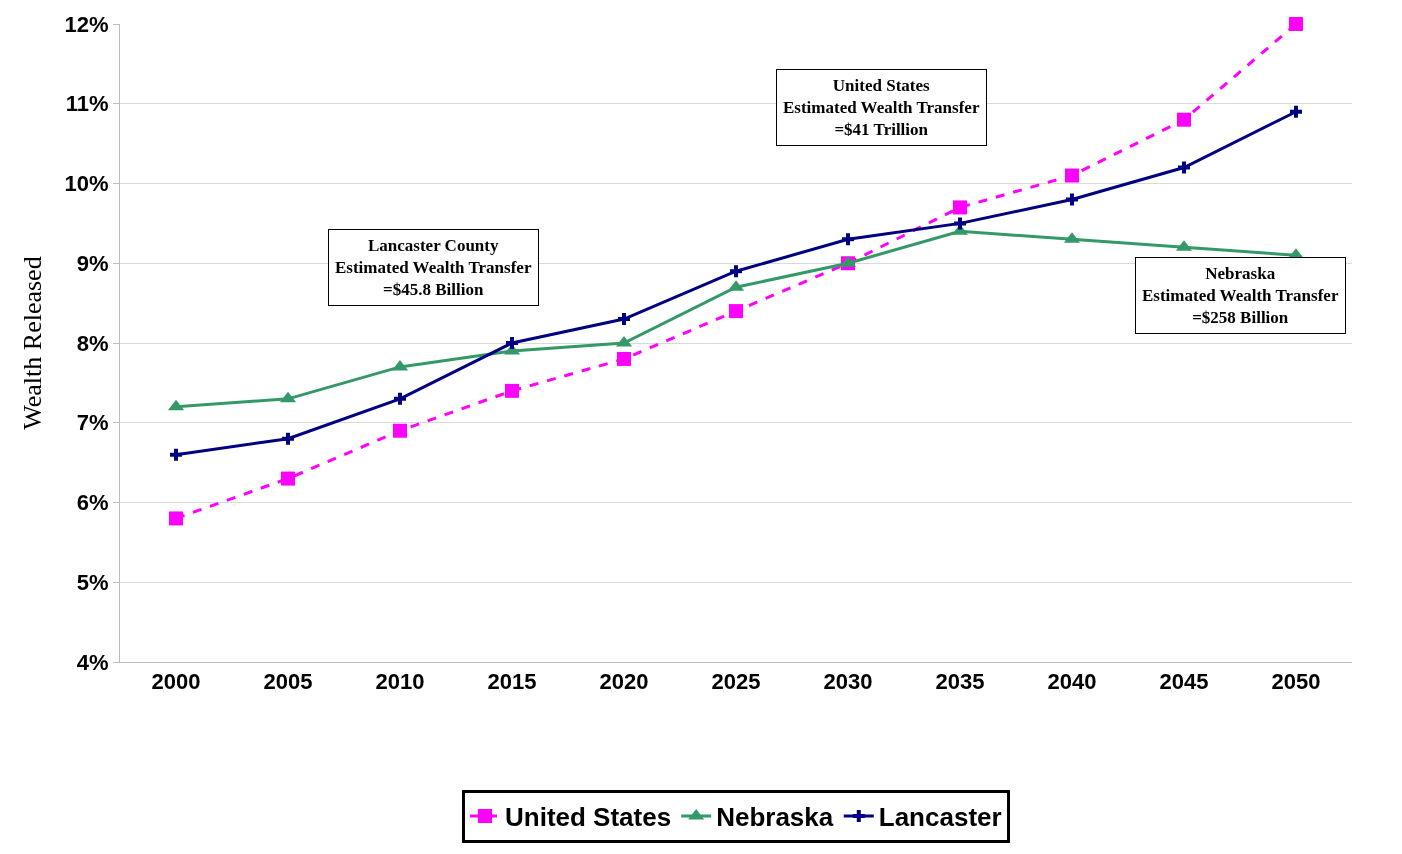 The height and width of the screenshot is (854, 1402). I want to click on legend-label: Lancaster, so click(940, 817).